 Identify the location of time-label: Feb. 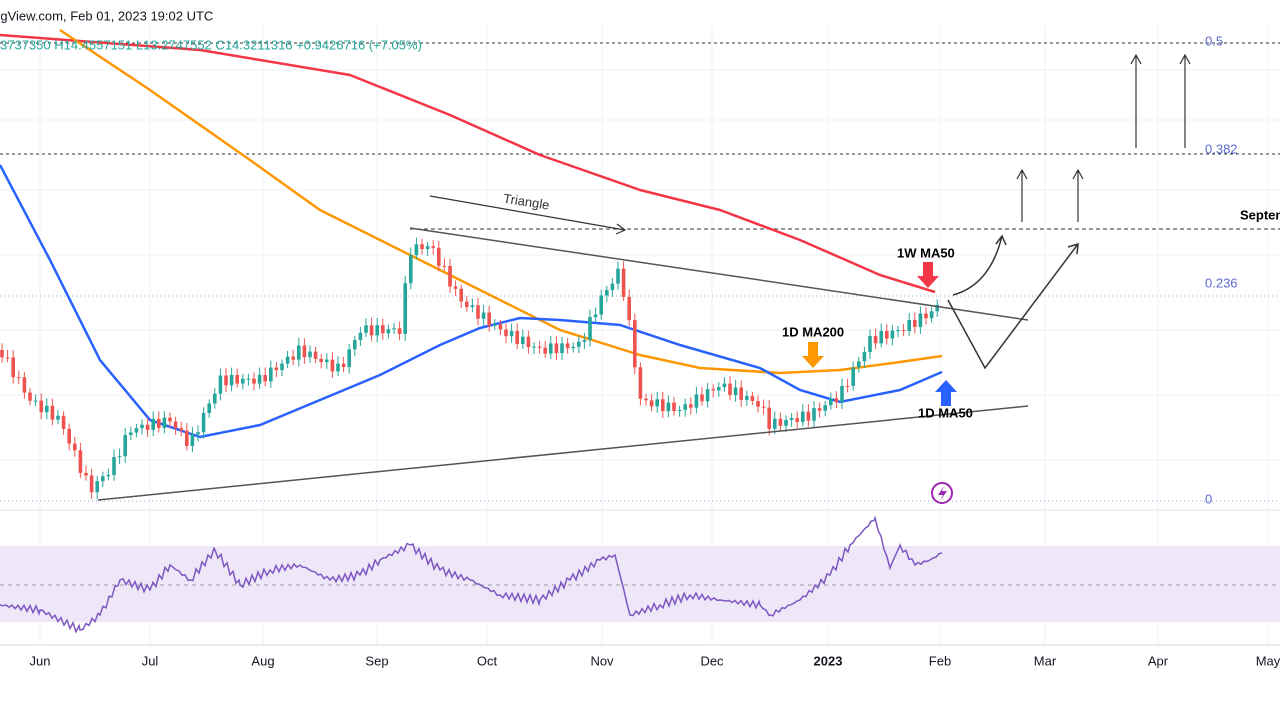
(940, 660).